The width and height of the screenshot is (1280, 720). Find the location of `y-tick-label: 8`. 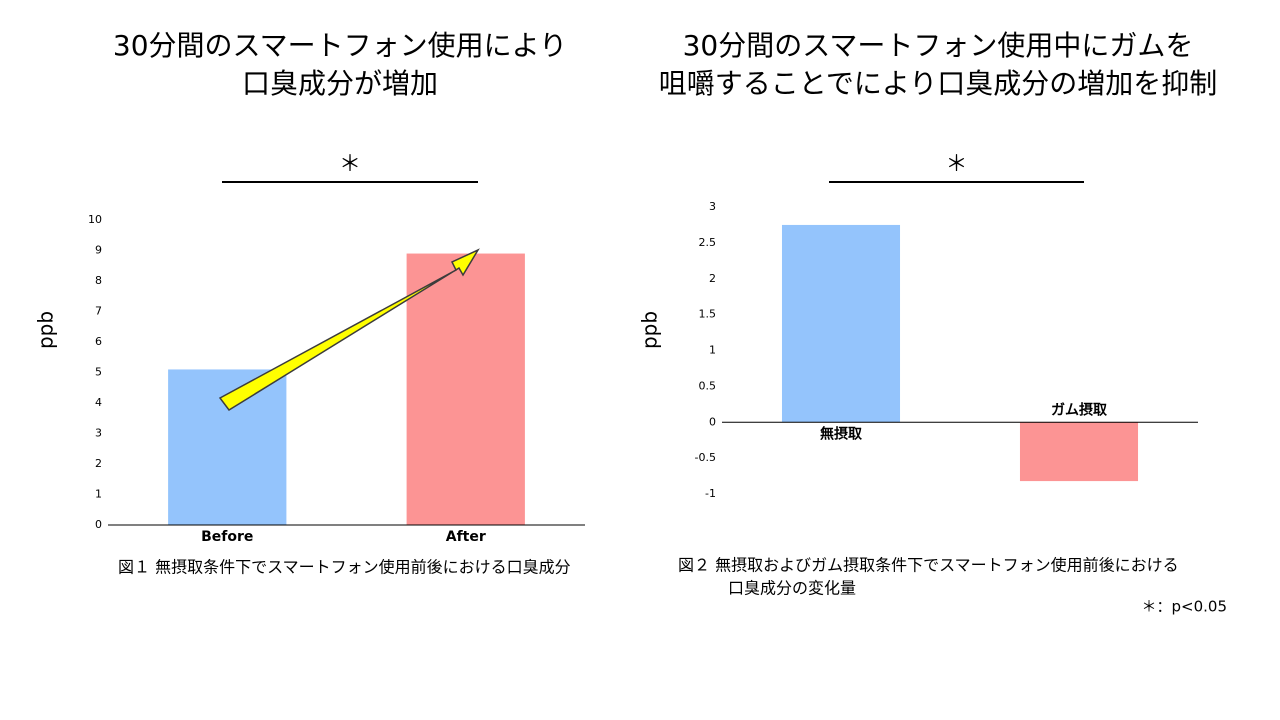

y-tick-label: 8 is located at coordinates (98, 280).